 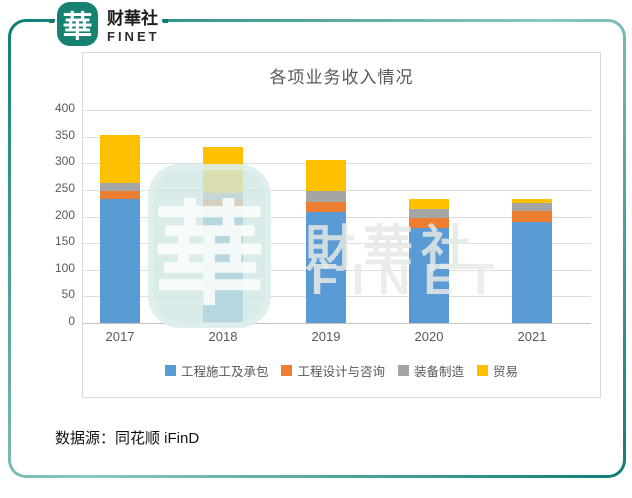 I want to click on legend-item-装备制造: 装备制造, so click(x=431, y=370).